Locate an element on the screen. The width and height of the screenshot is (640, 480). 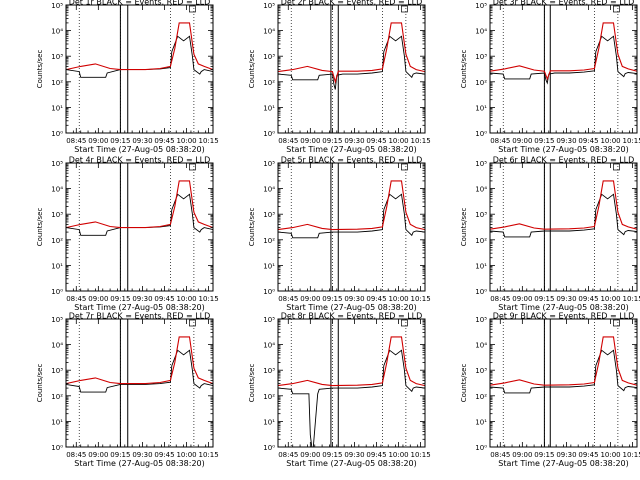
panel-title: Det 8r BLACK = Events, RED = LLD is located at coordinates (352, 316).